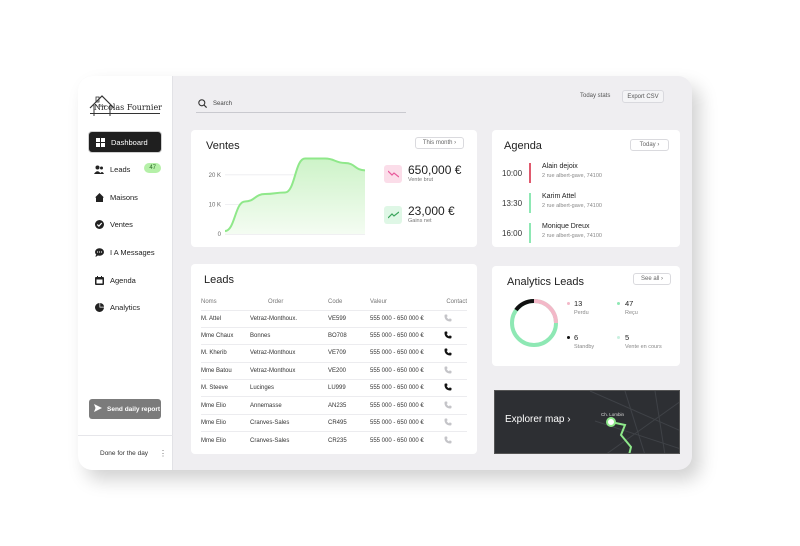 Image resolution: width=800 pixels, height=546 pixels. I want to click on sidebar-item-label: I A Messages, so click(132, 252).